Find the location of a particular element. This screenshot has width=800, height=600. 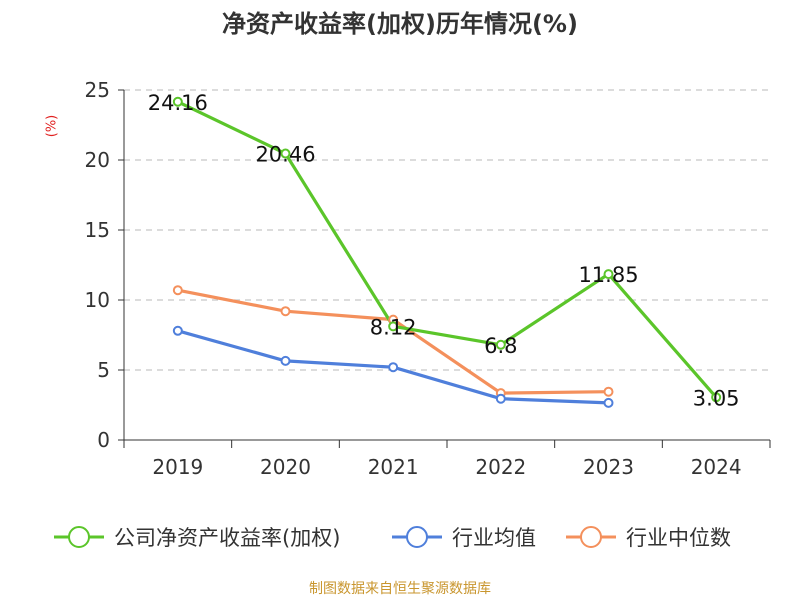

legend-label: 公司净资产收益率(加权) is located at coordinates (227, 538).